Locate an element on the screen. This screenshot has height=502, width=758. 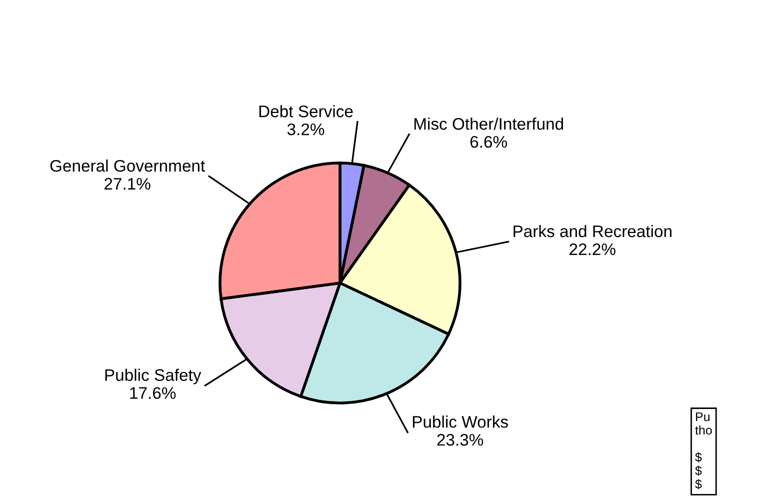
data-label: 3.2% is located at coordinates (305, 129).